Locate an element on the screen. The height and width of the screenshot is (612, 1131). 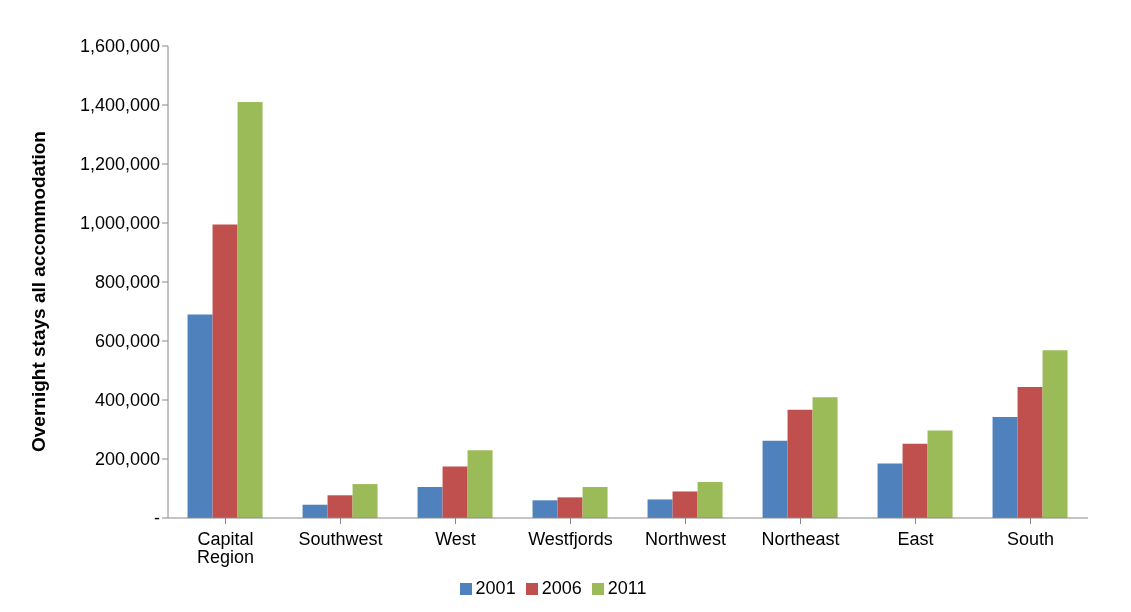
x-tick-label: West is located at coordinates (455, 538).